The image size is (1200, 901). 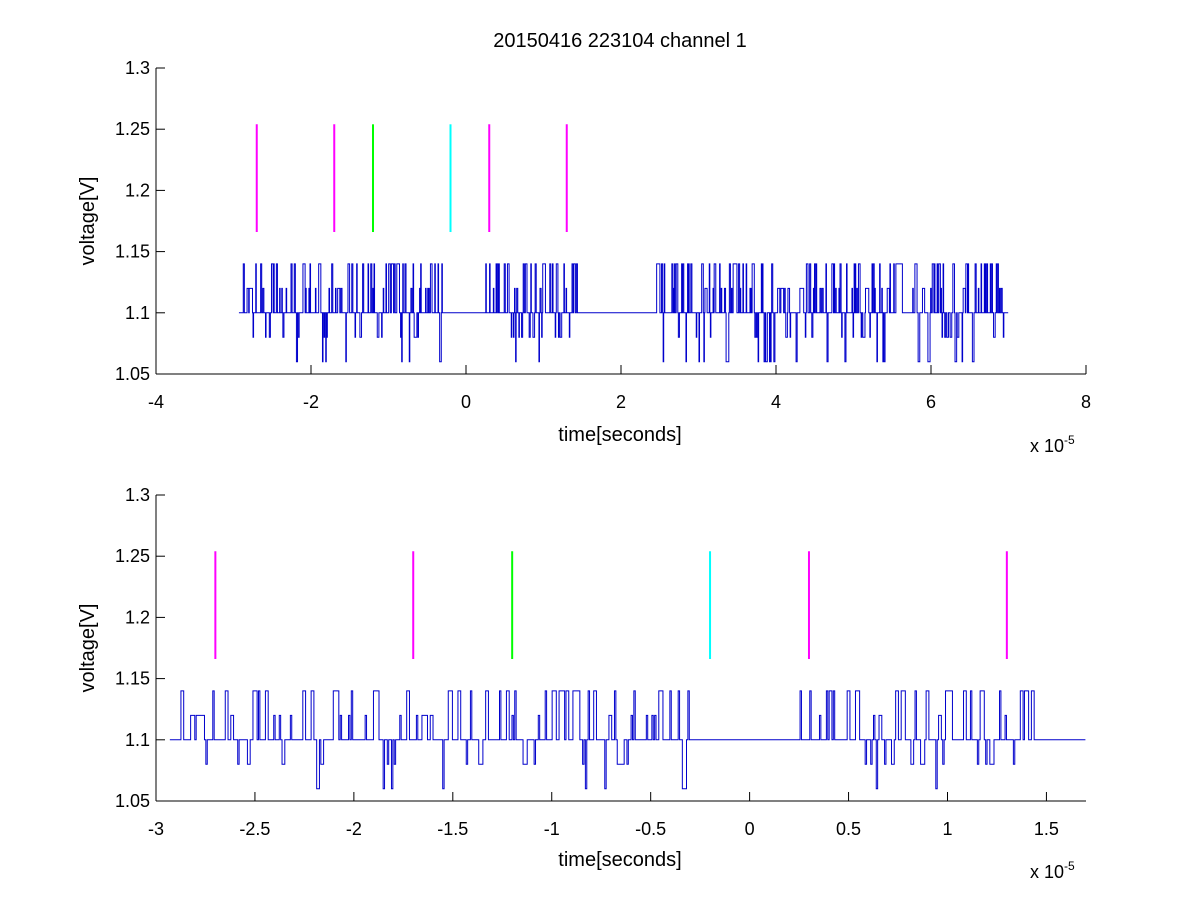 I want to click on top-x-tick-label: 6, so click(x=931, y=402).